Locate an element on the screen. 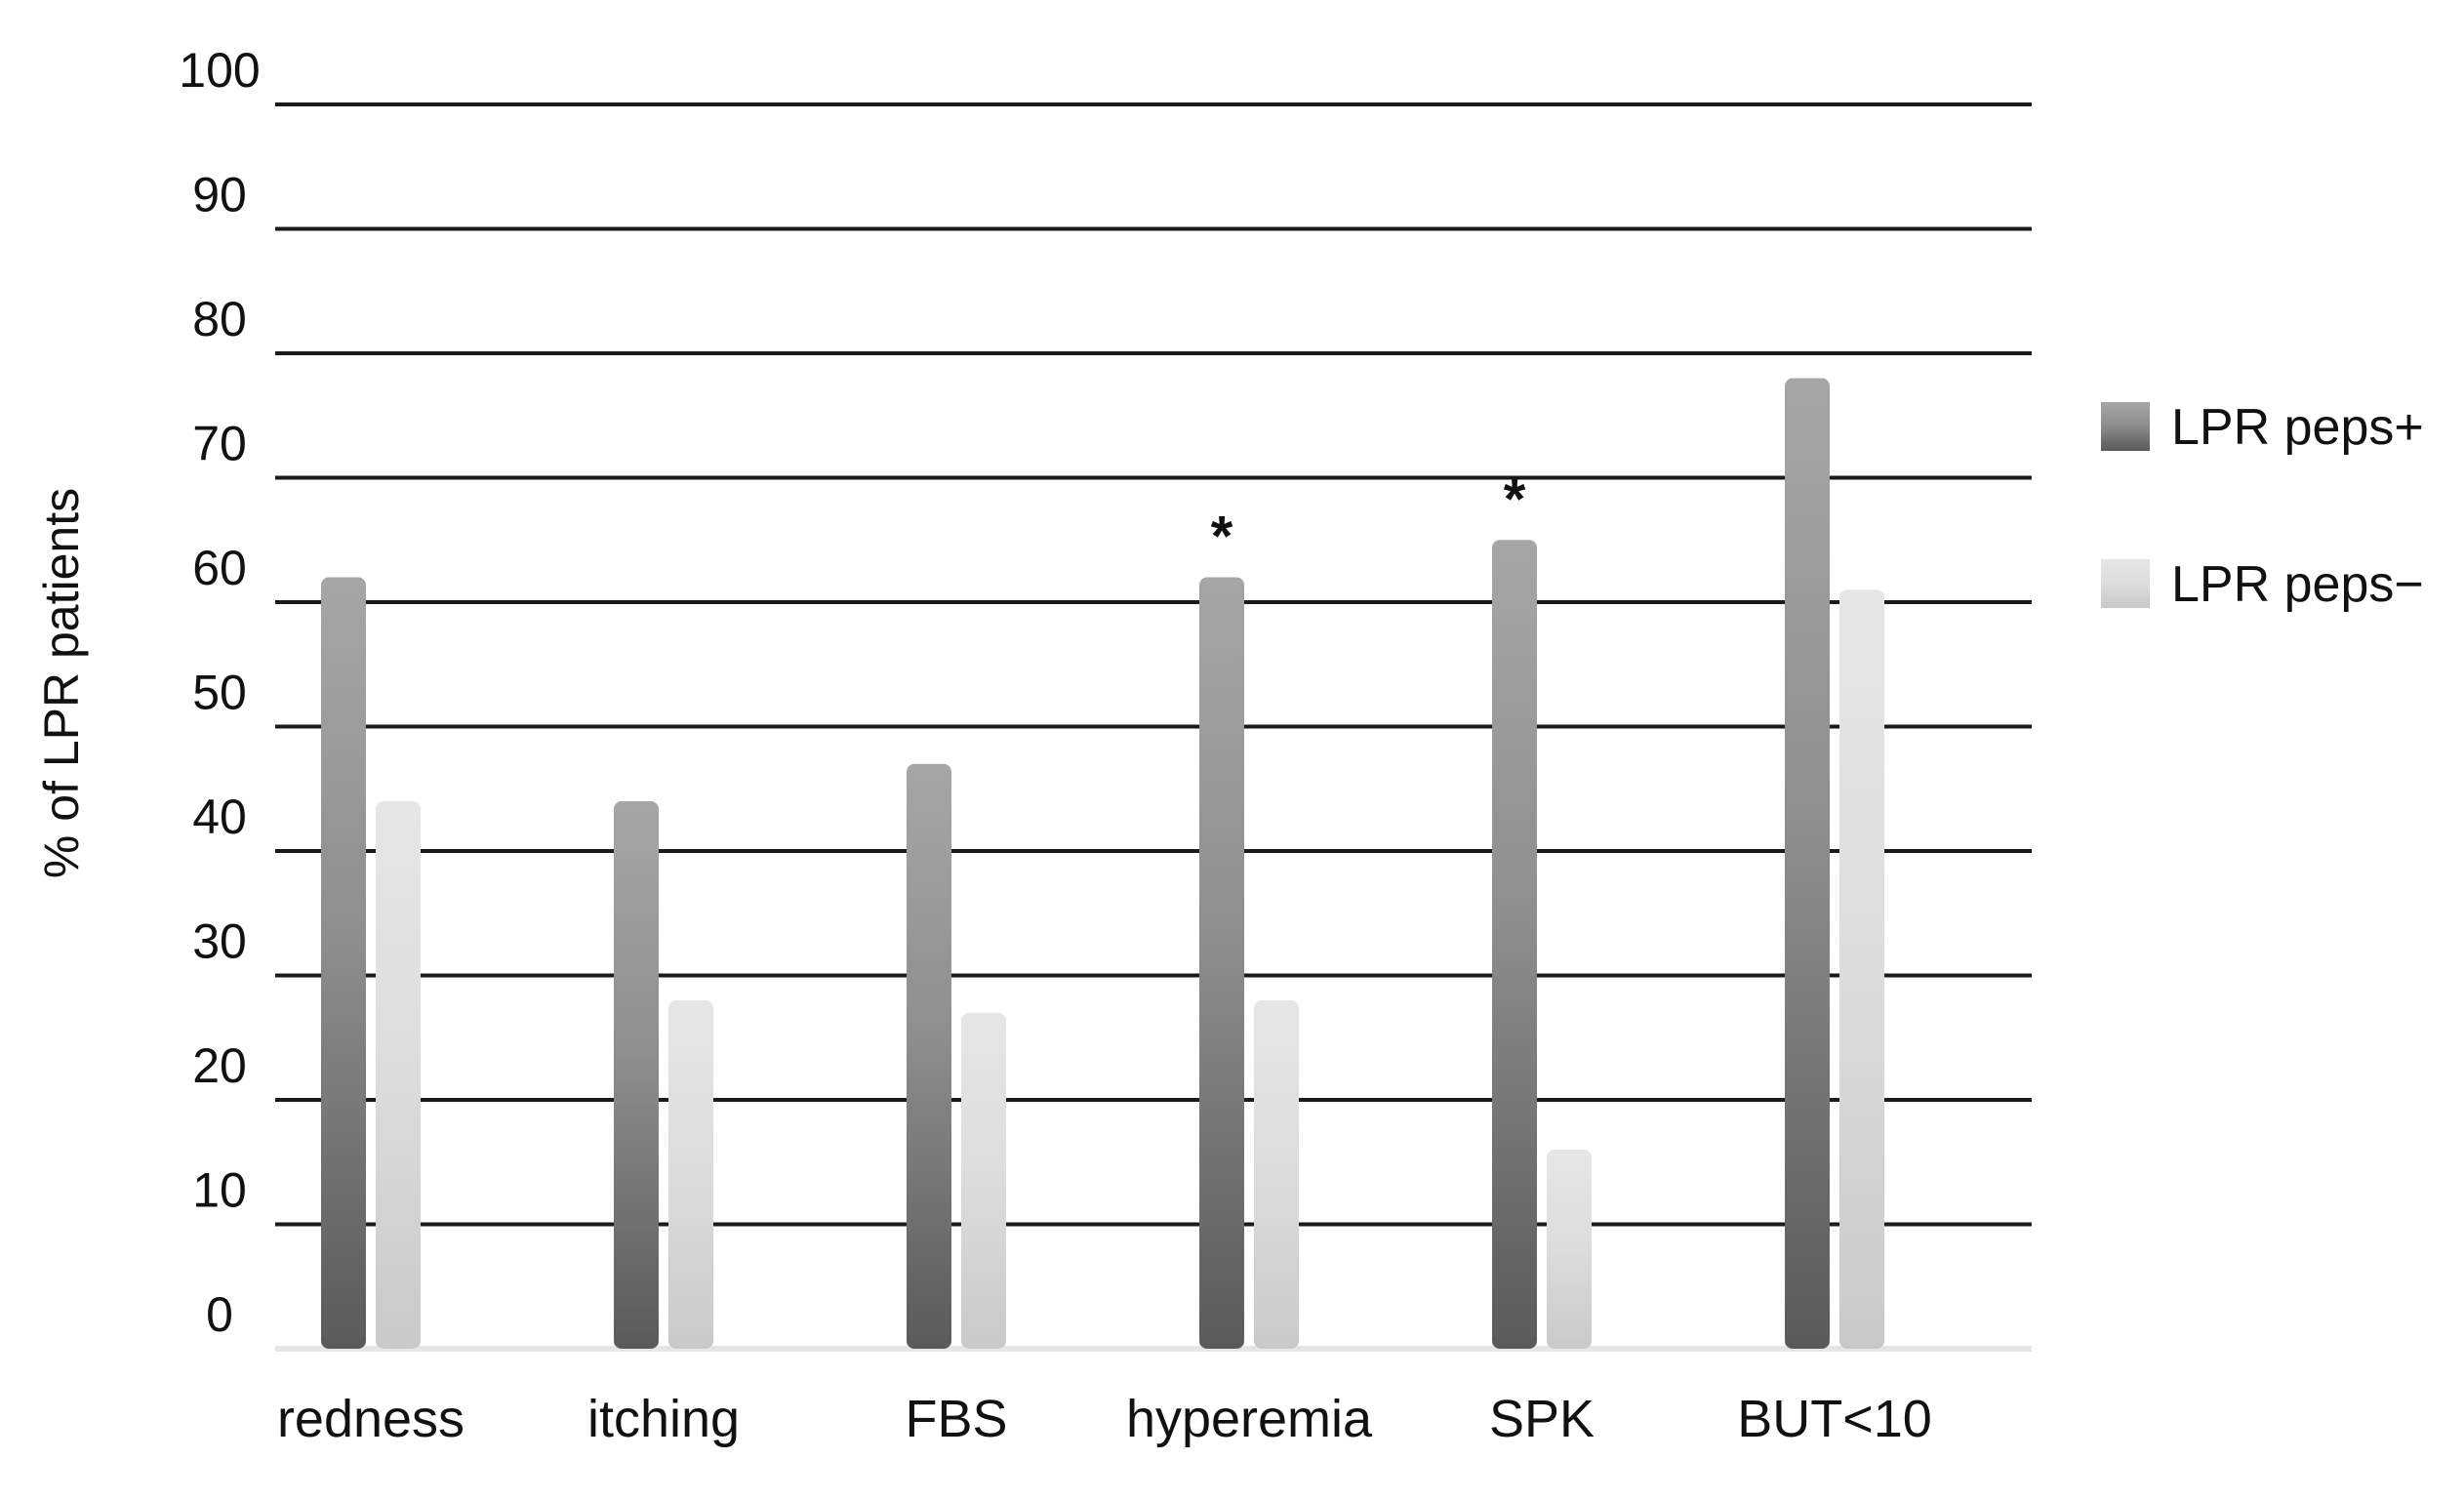 The image size is (2464, 1500). y-tick-label: 90 is located at coordinates (219, 195).